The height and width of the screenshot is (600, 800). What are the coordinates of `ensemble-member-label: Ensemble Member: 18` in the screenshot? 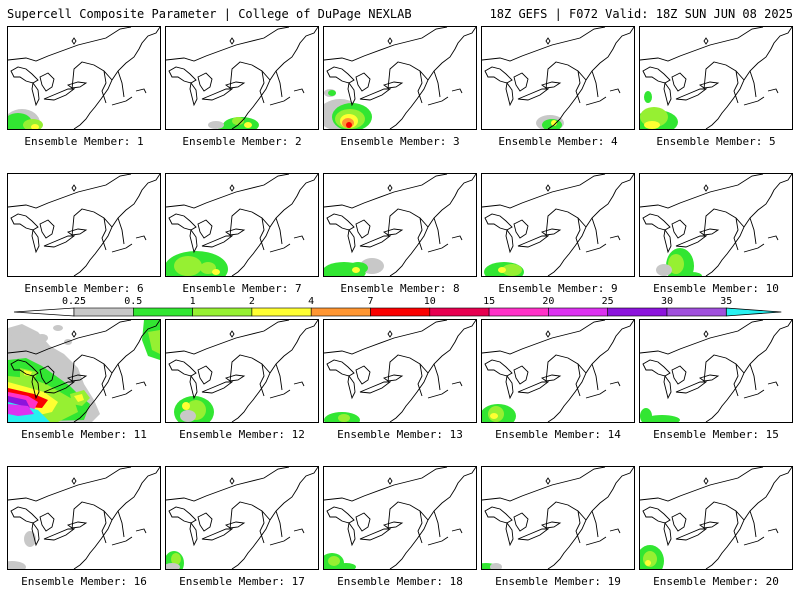 It's located at (400, 581).